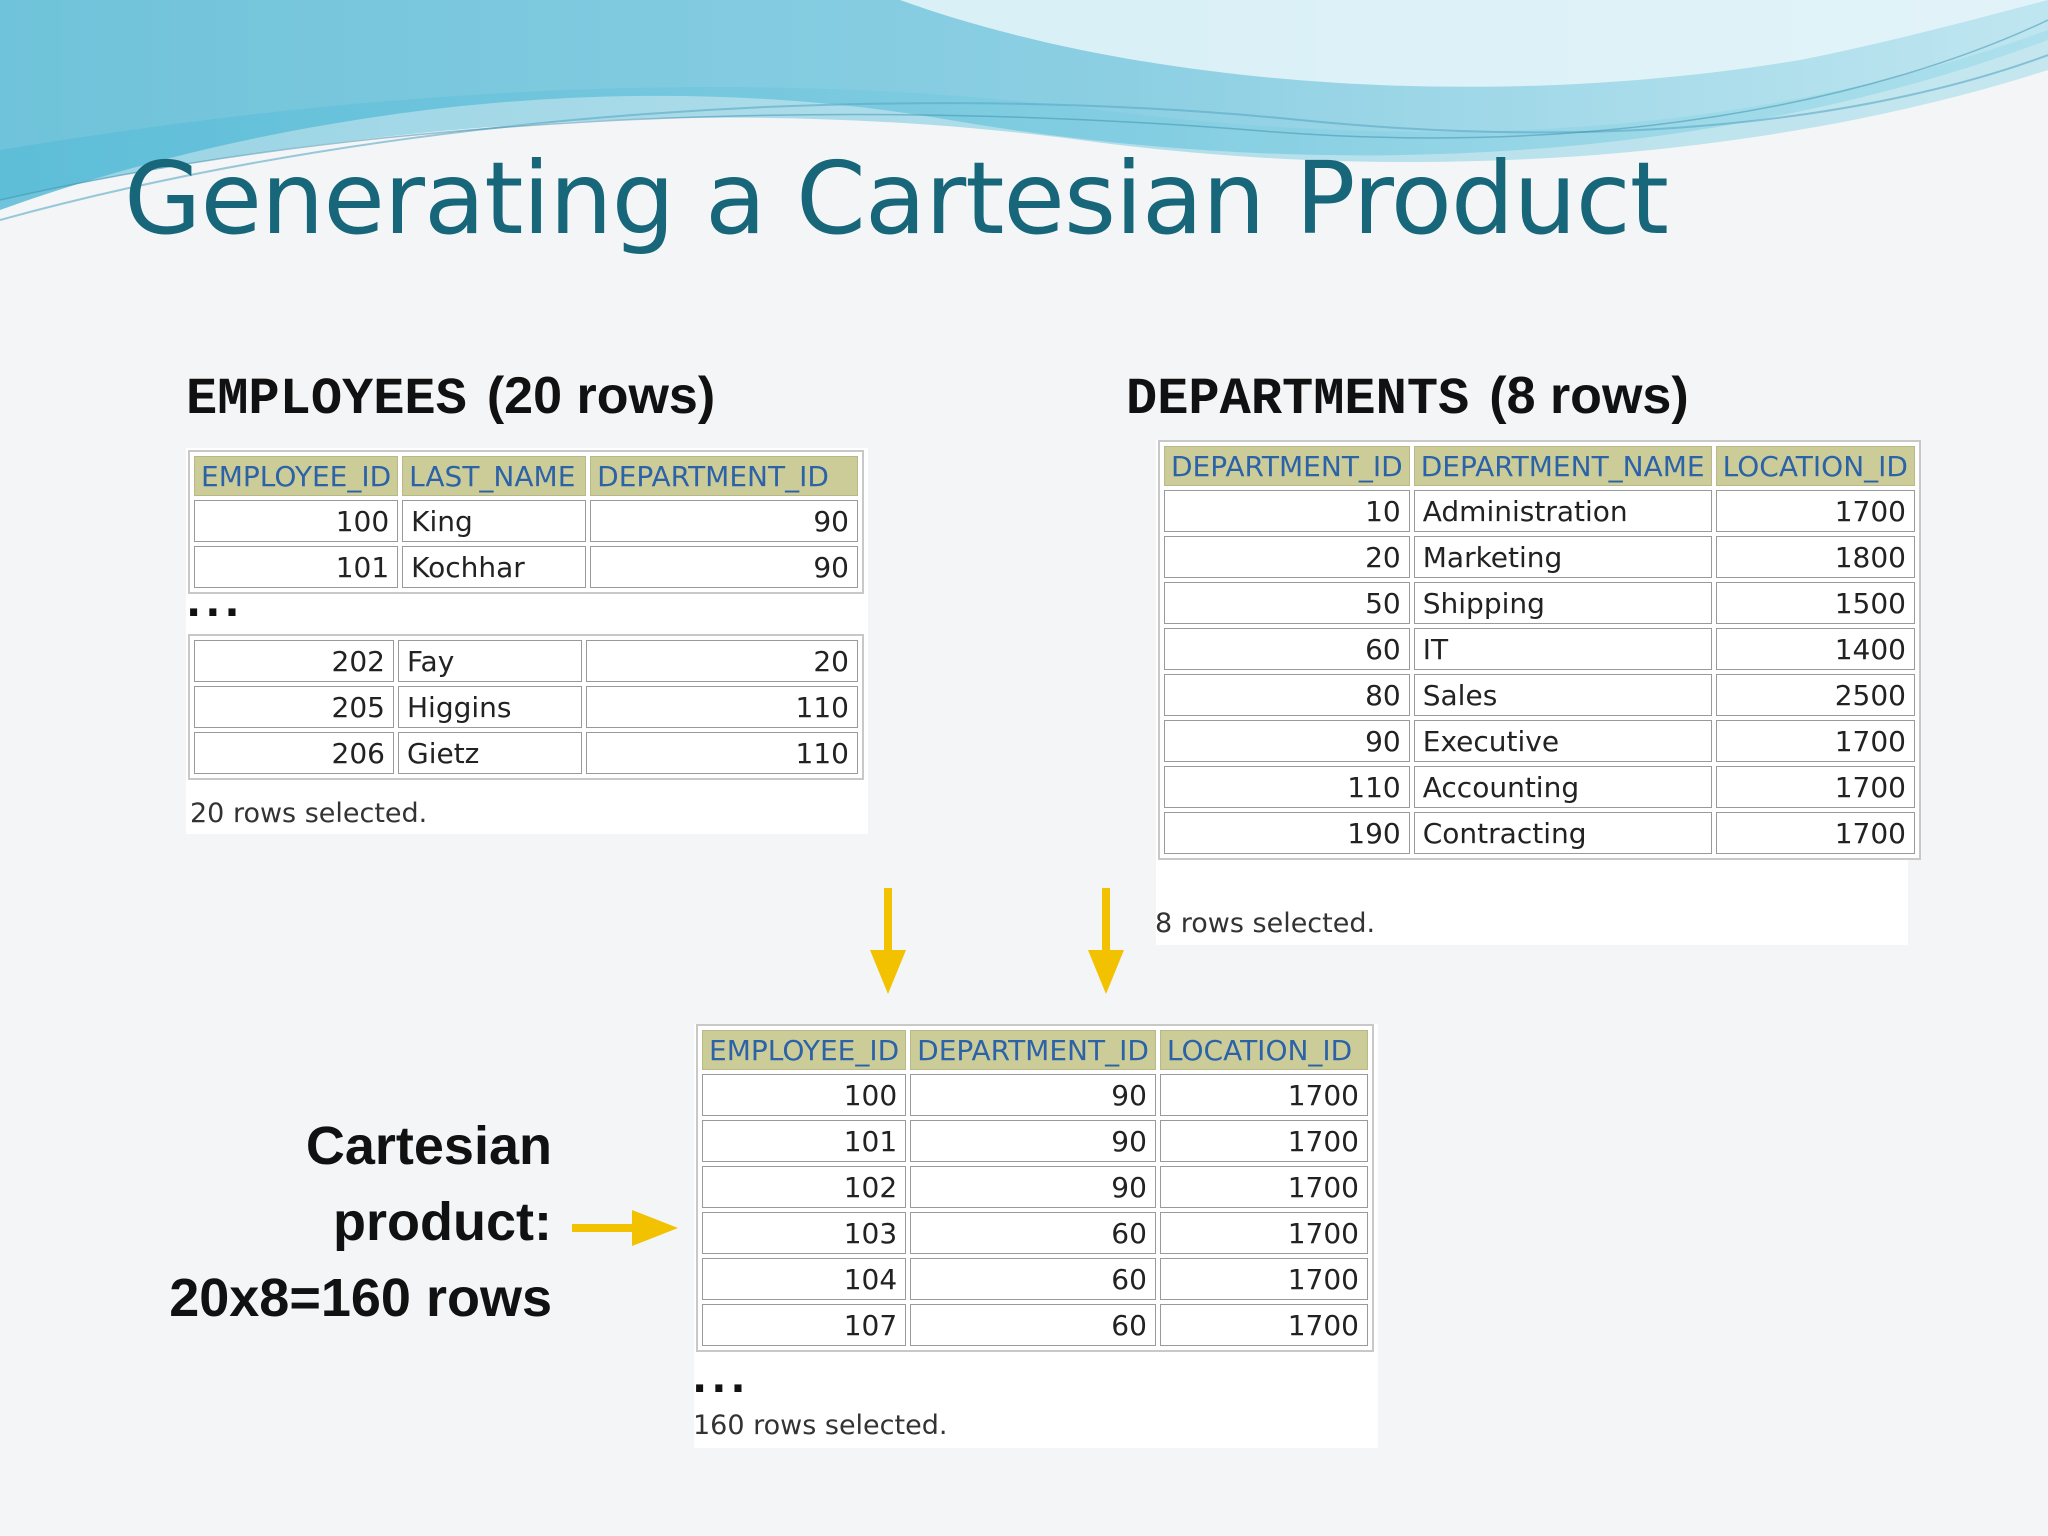  I want to click on table-cell: 1800, so click(1815, 557).